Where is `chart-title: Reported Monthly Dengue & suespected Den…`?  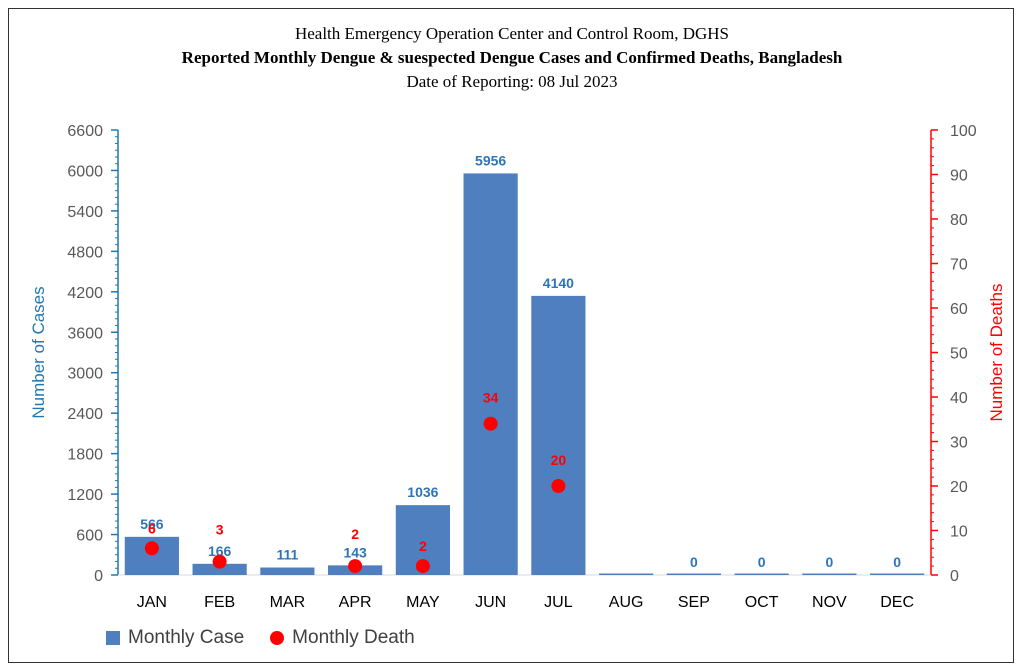
chart-title: Reported Monthly Dengue & suespected Den… is located at coordinates (512, 57).